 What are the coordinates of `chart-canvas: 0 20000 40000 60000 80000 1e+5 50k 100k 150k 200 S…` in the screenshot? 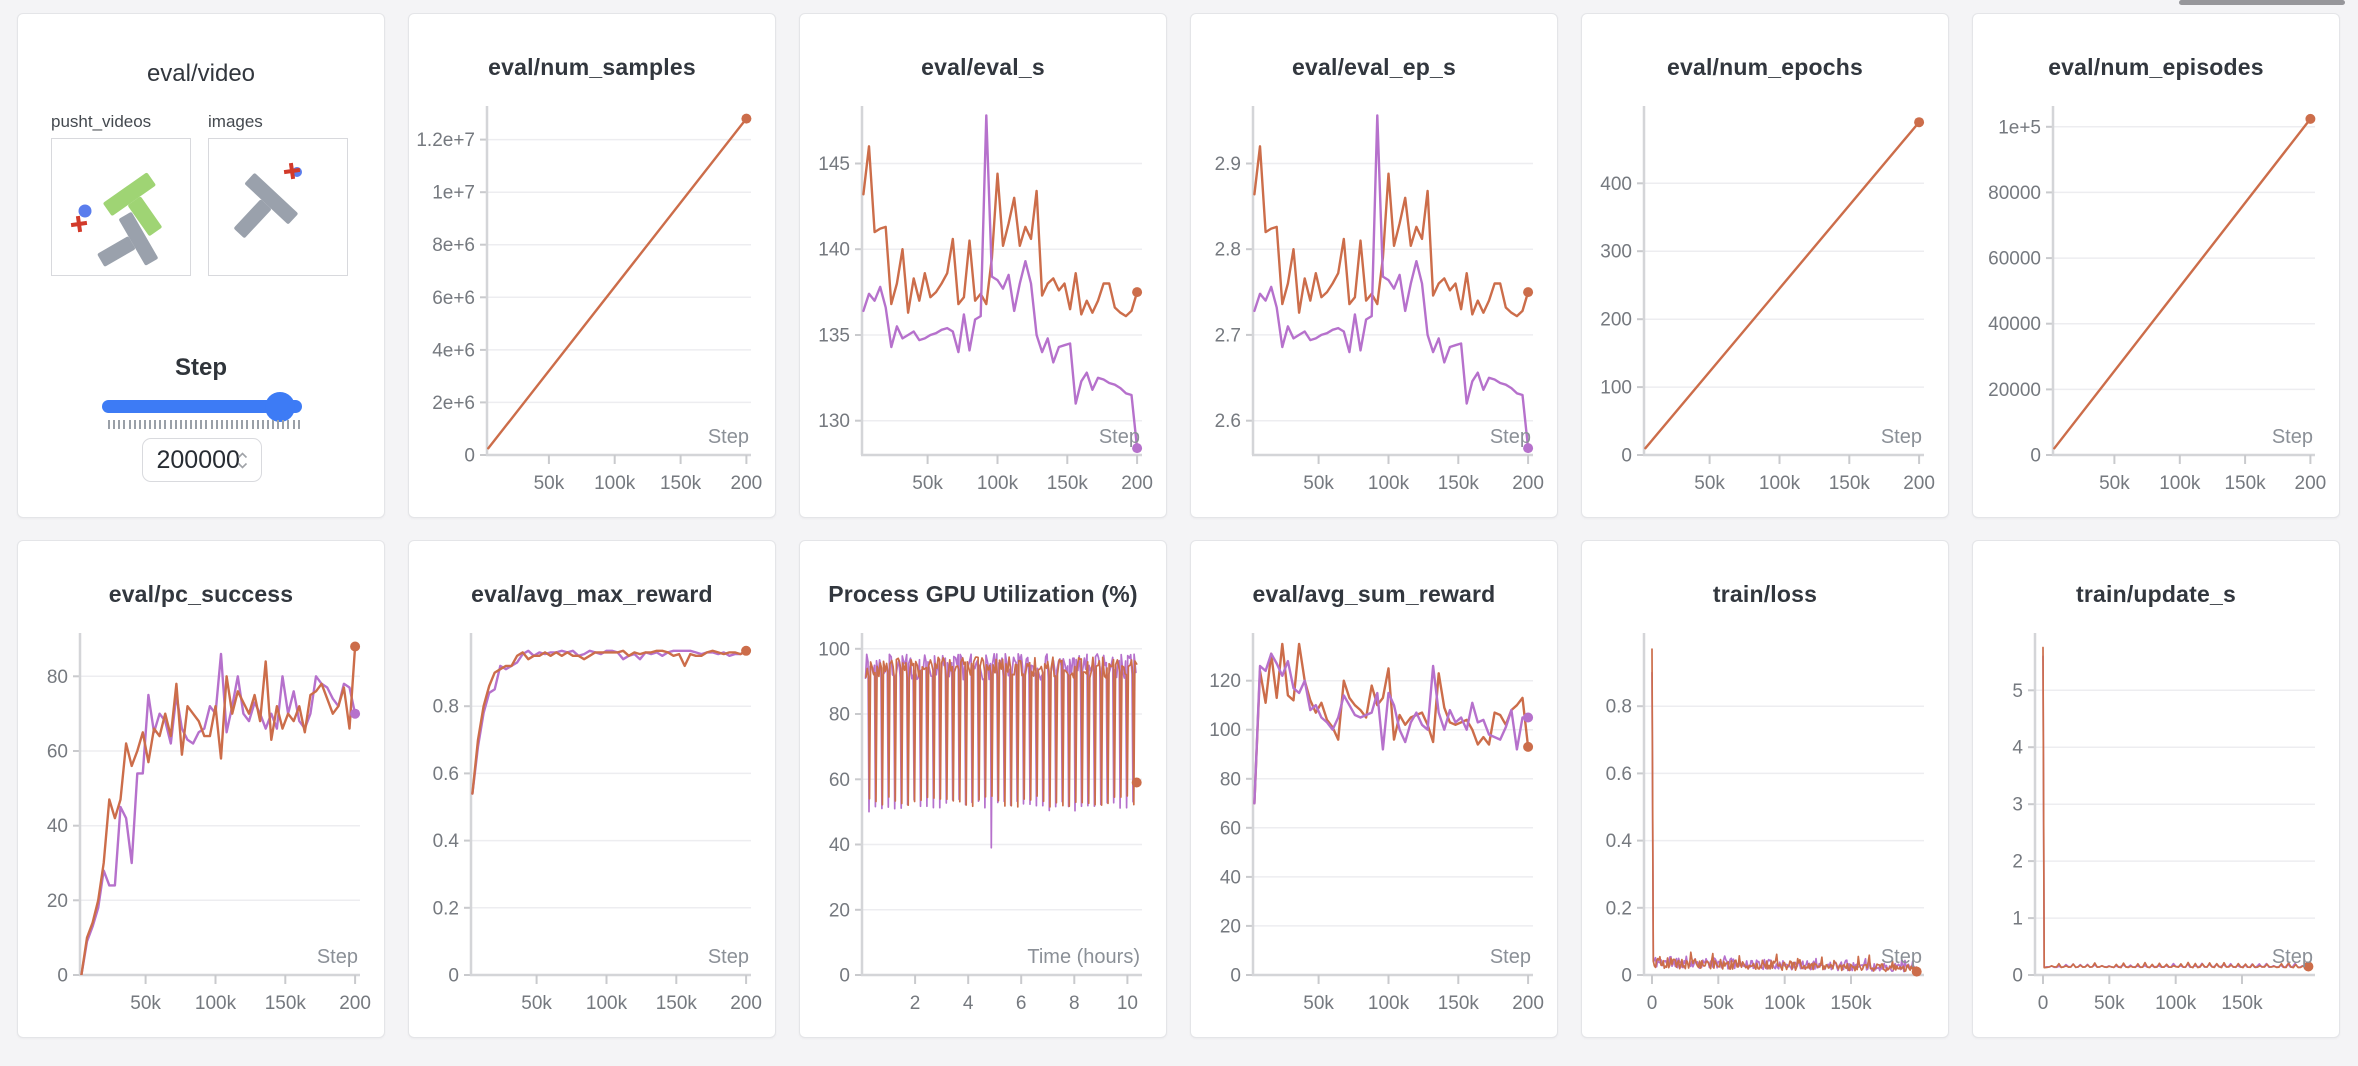 It's located at (2156, 305).